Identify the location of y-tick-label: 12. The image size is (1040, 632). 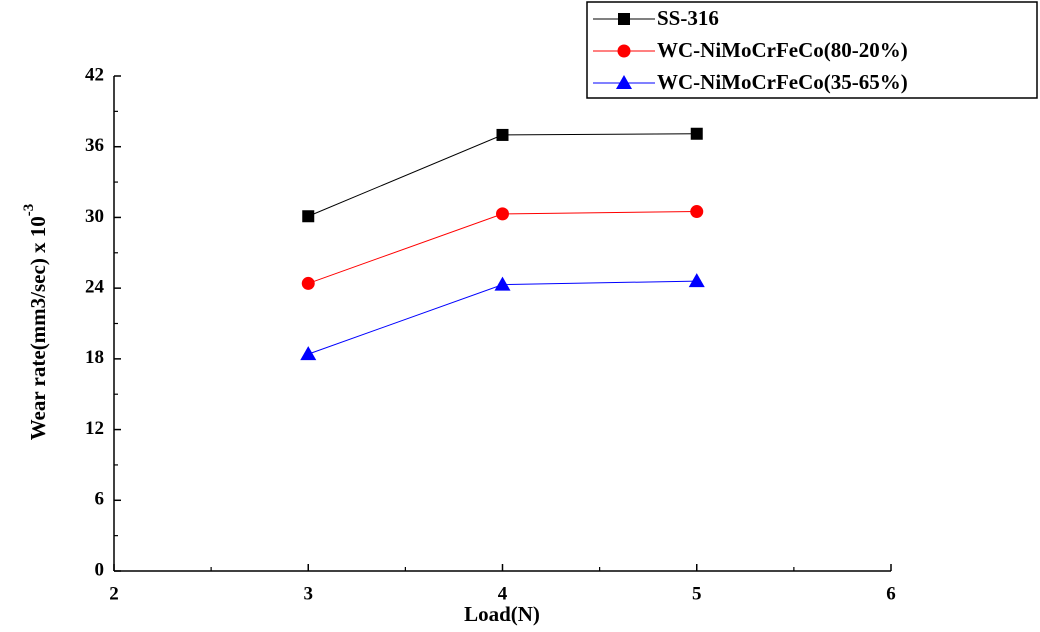
(94, 428).